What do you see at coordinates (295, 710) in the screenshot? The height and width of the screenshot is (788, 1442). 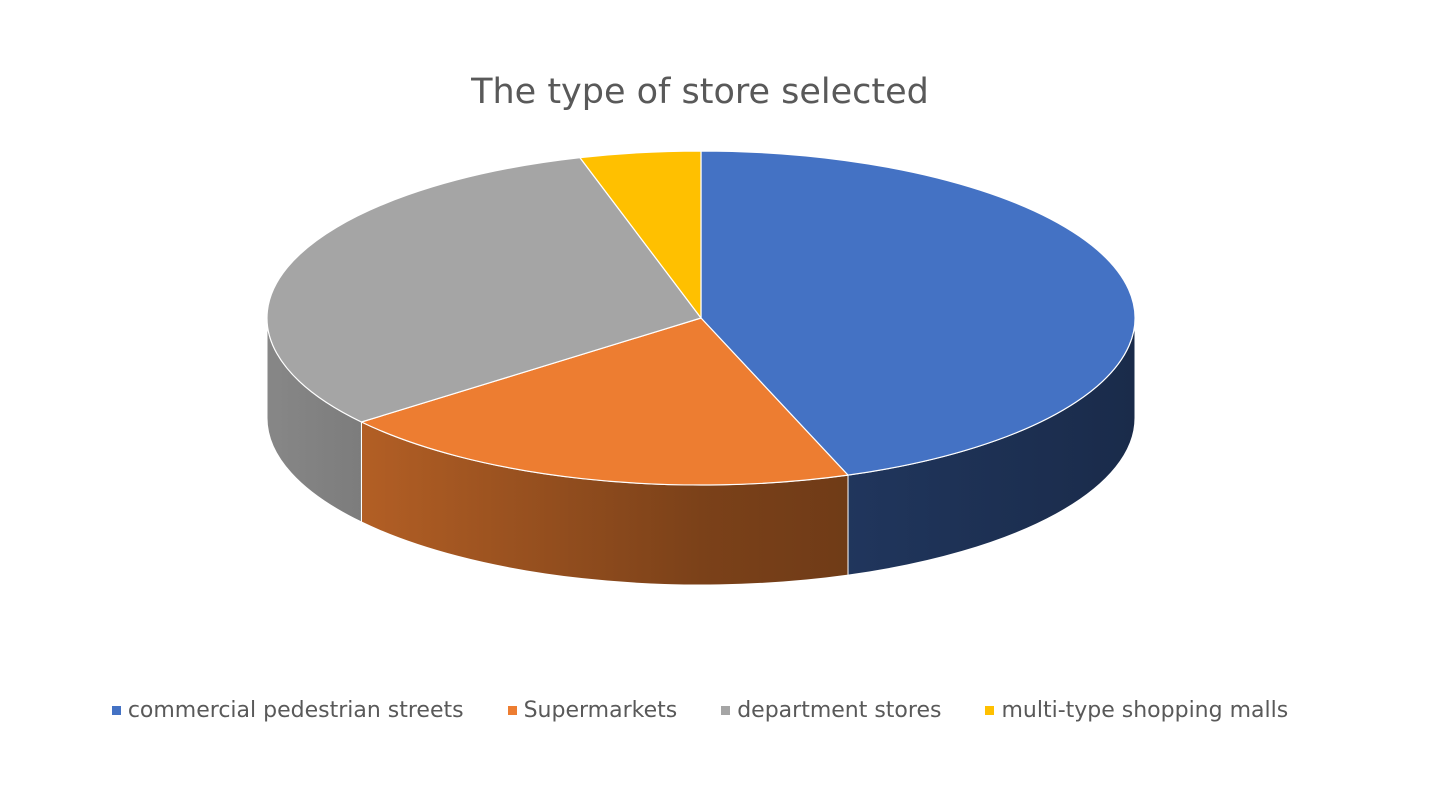 I see `legend-label: commercial pedestrian streets` at bounding box center [295, 710].